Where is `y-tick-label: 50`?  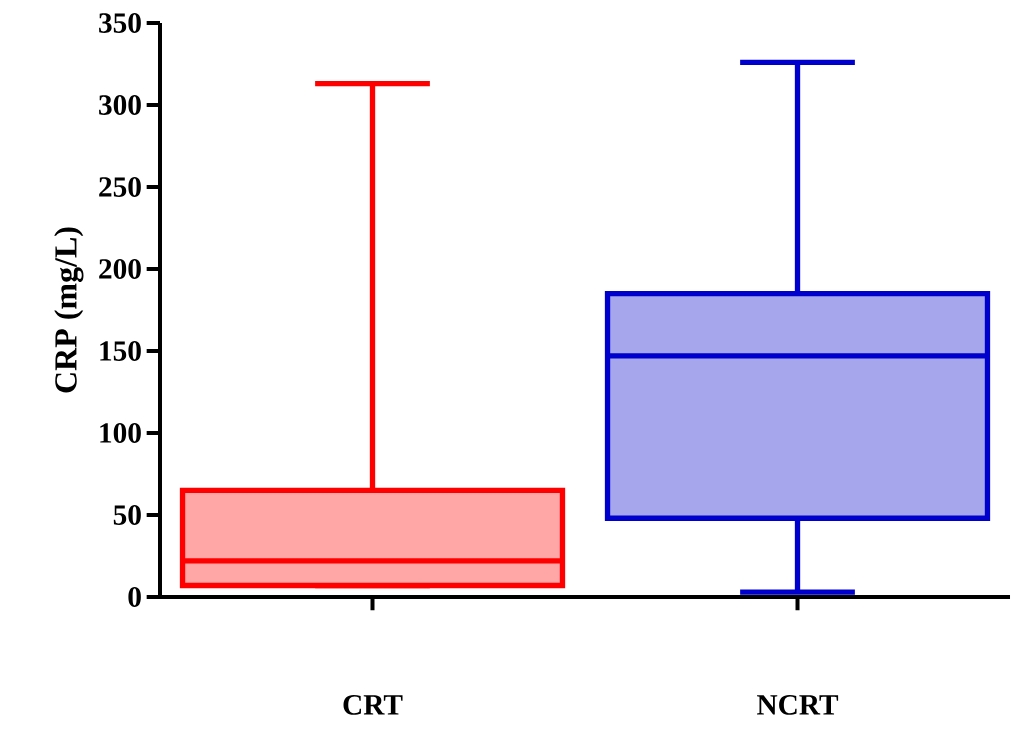
y-tick-label: 50 is located at coordinates (127, 515).